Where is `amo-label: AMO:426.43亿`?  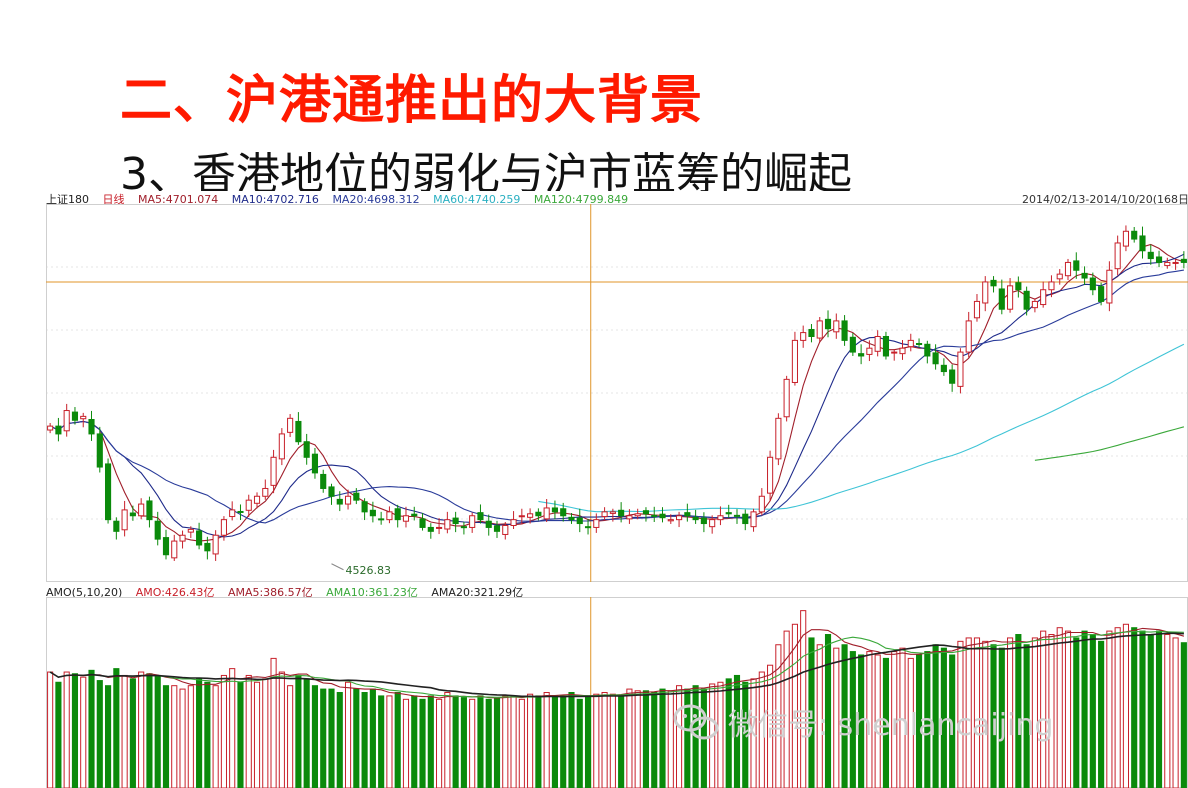
amo-label: AMO:426.43亿 is located at coordinates (175, 592).